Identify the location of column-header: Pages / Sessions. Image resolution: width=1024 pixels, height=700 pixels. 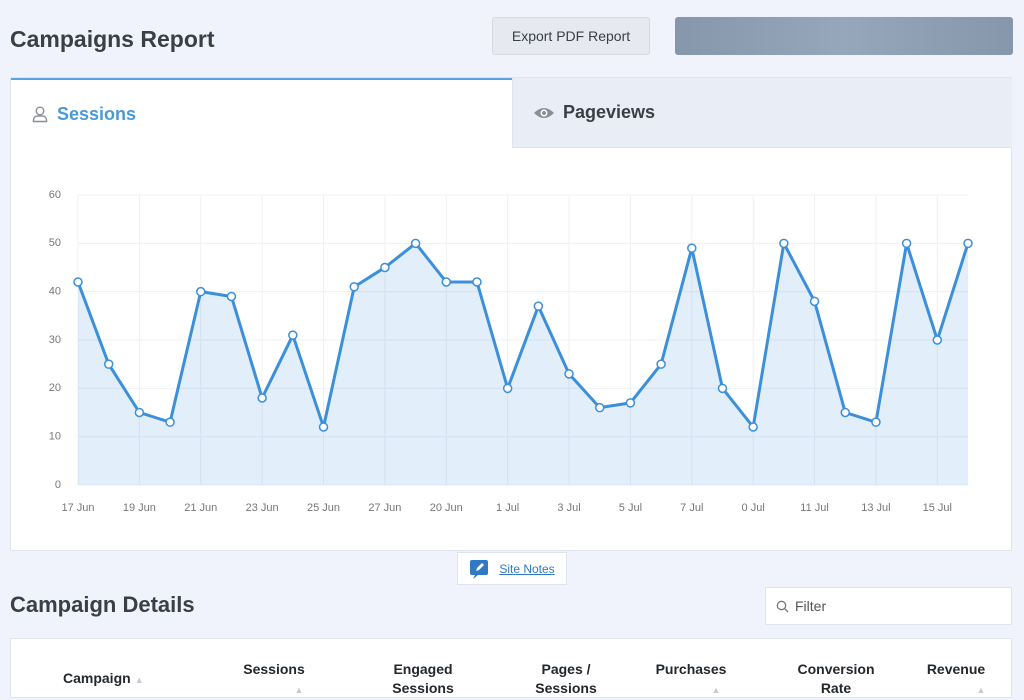
(566, 679).